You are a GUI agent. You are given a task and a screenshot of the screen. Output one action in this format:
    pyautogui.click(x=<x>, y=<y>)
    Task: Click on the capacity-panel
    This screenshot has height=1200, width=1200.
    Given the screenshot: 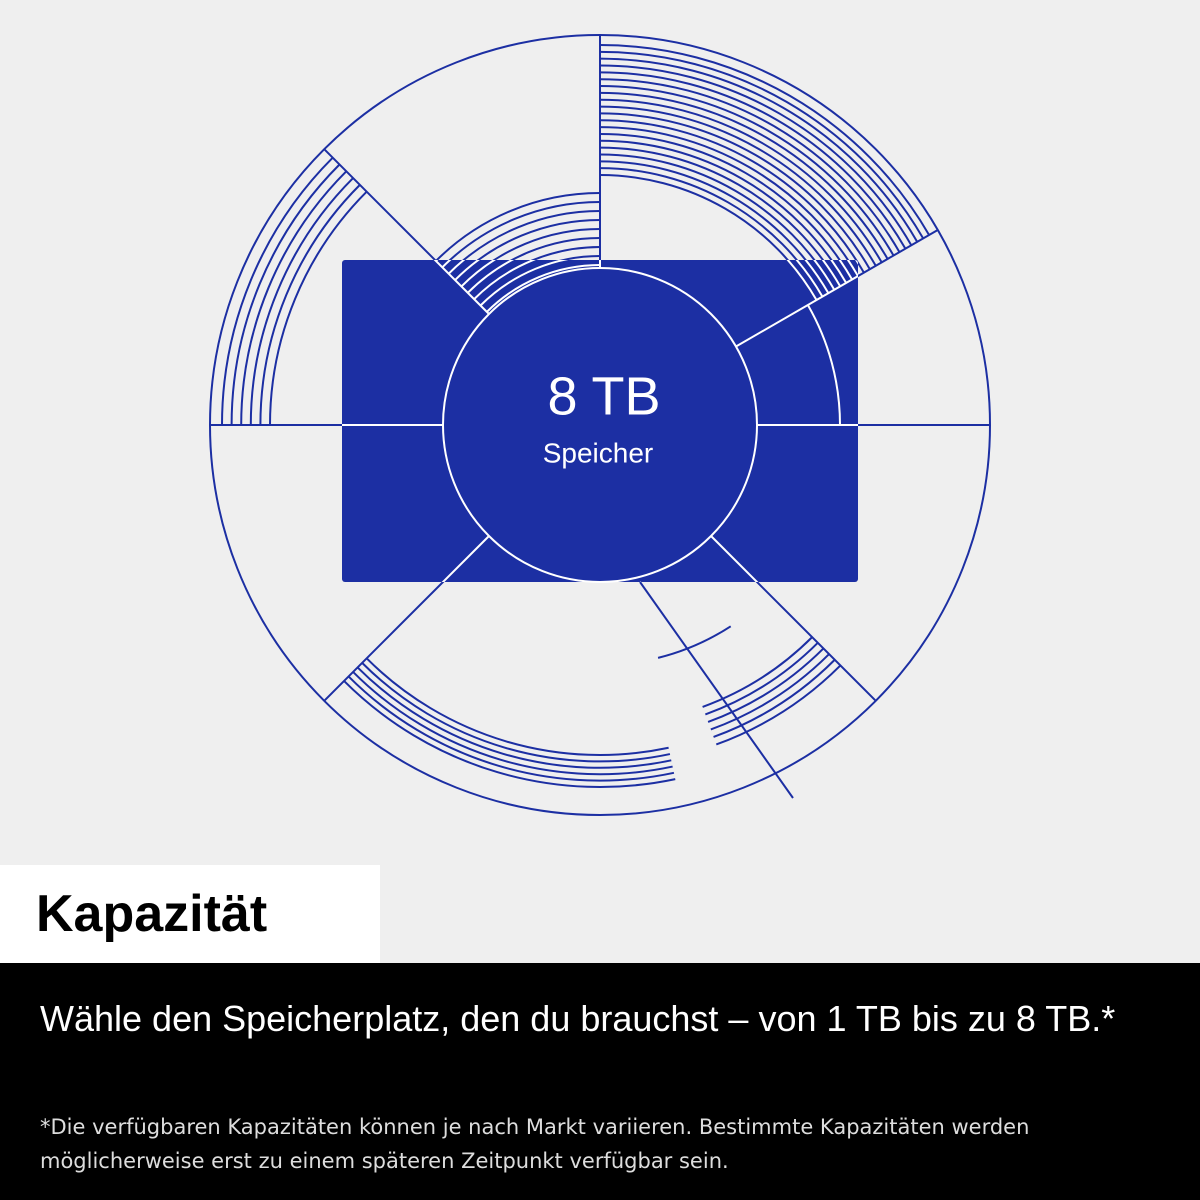 What is the action you would take?
    pyautogui.click(x=600, y=421)
    